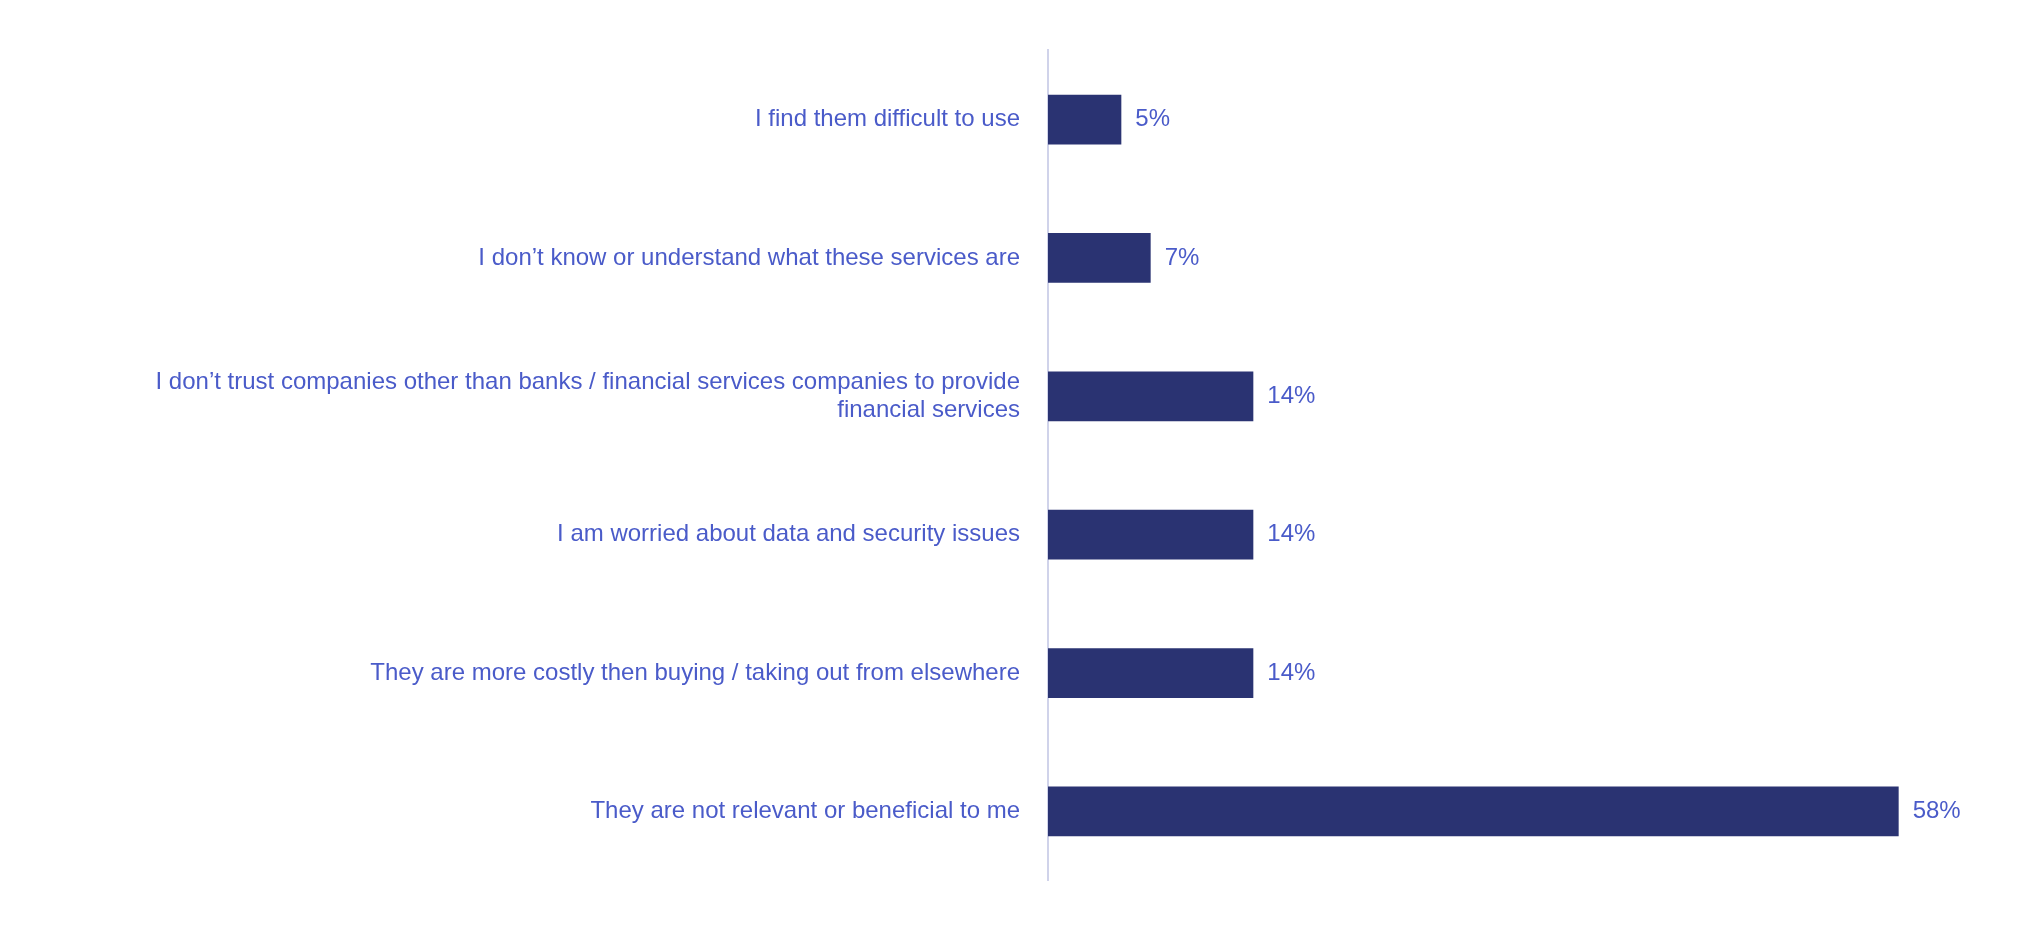 The height and width of the screenshot is (939, 2029). I want to click on y-tick-label: They are not relevant or beneficial to me, so click(805, 810).